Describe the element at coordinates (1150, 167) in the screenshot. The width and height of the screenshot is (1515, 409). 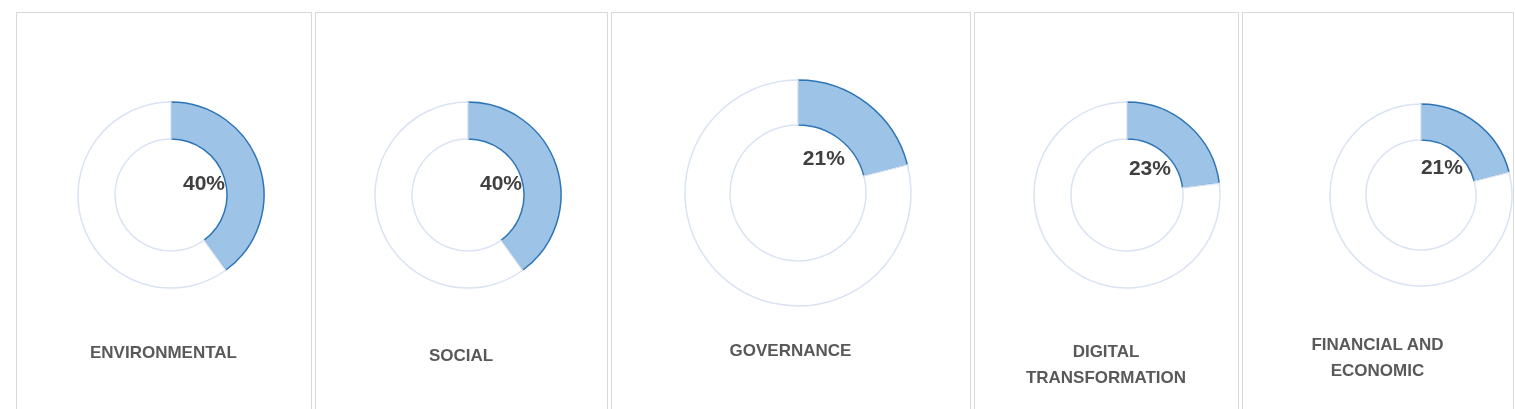
I see `data-label: 23%` at that location.